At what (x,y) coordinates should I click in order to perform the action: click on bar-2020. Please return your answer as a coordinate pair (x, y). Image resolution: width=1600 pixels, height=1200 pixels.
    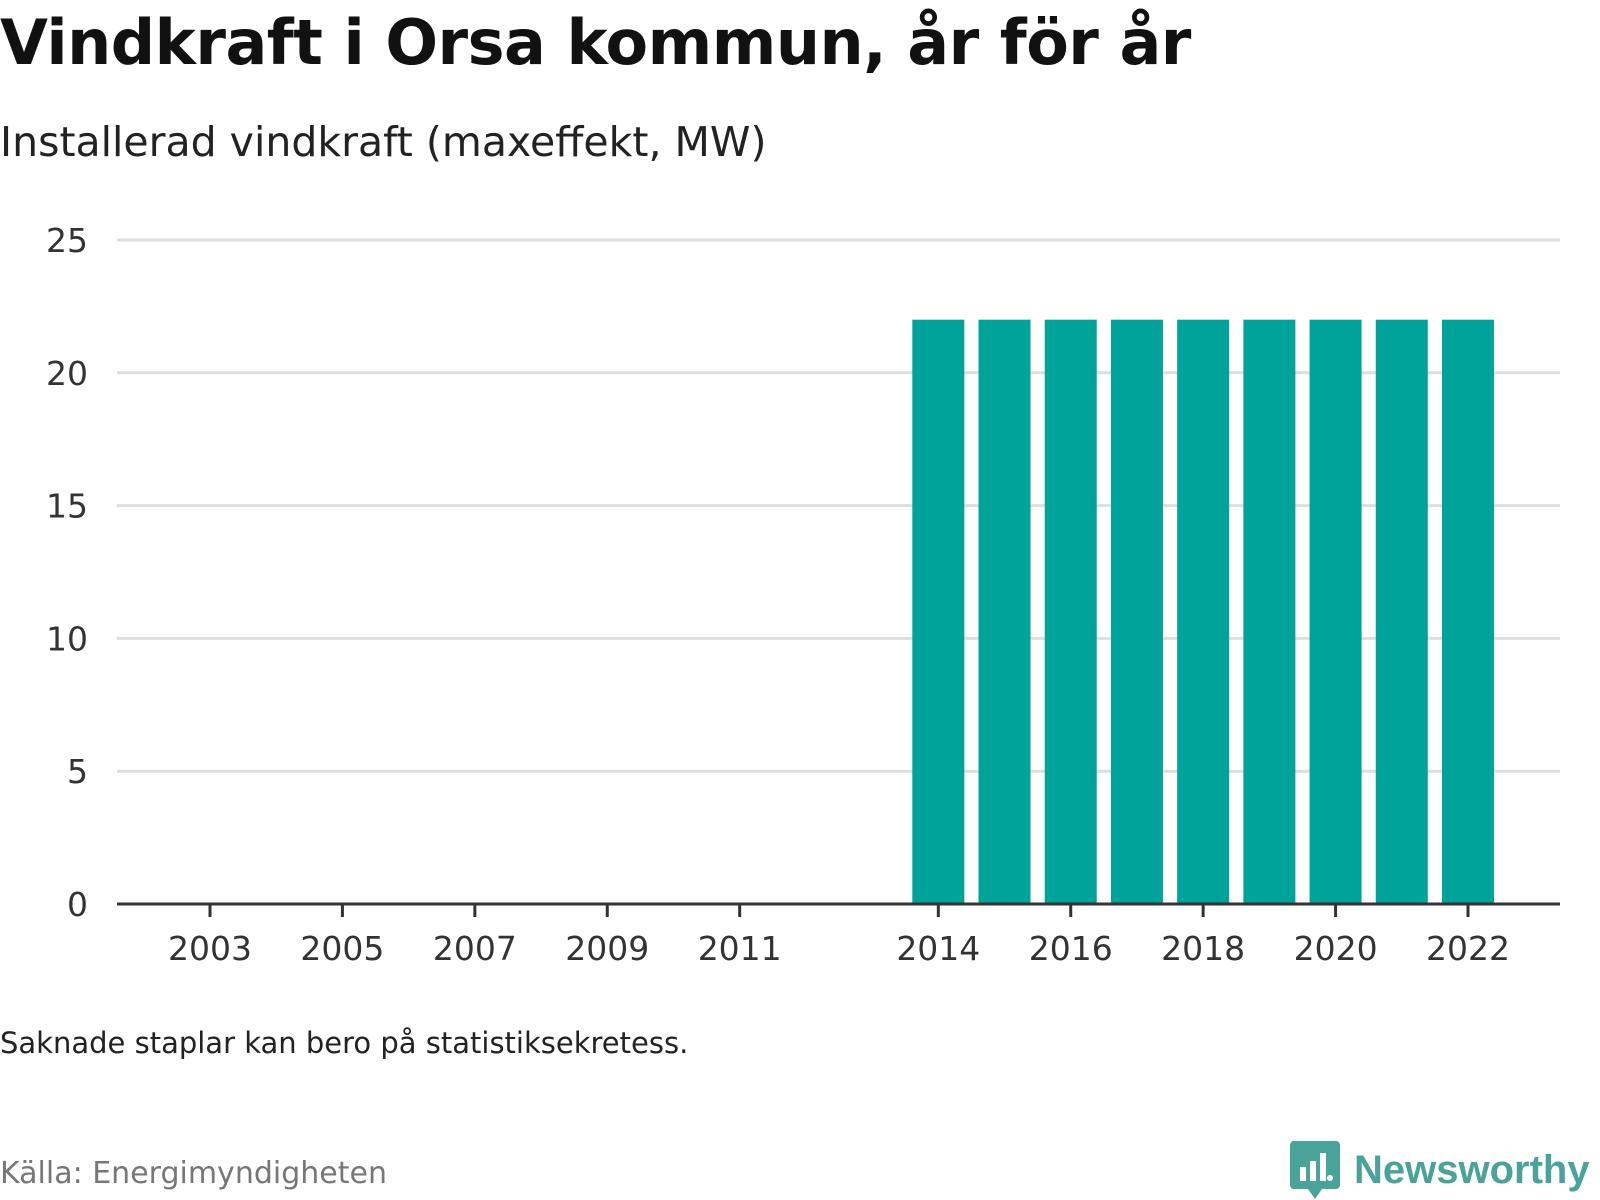
    Looking at the image, I should click on (1335, 611).